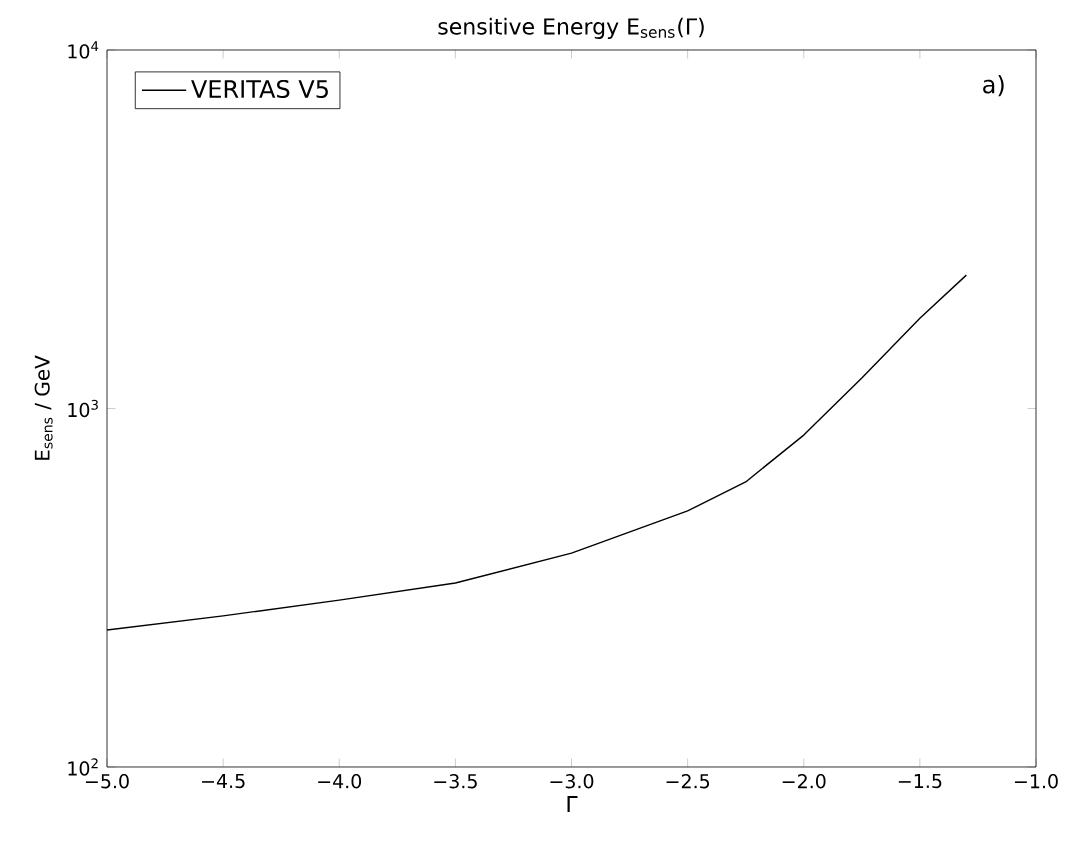 The width and height of the screenshot is (1083, 851). Describe the element at coordinates (455, 781) in the screenshot. I see `x-tick-label: −3.5` at that location.